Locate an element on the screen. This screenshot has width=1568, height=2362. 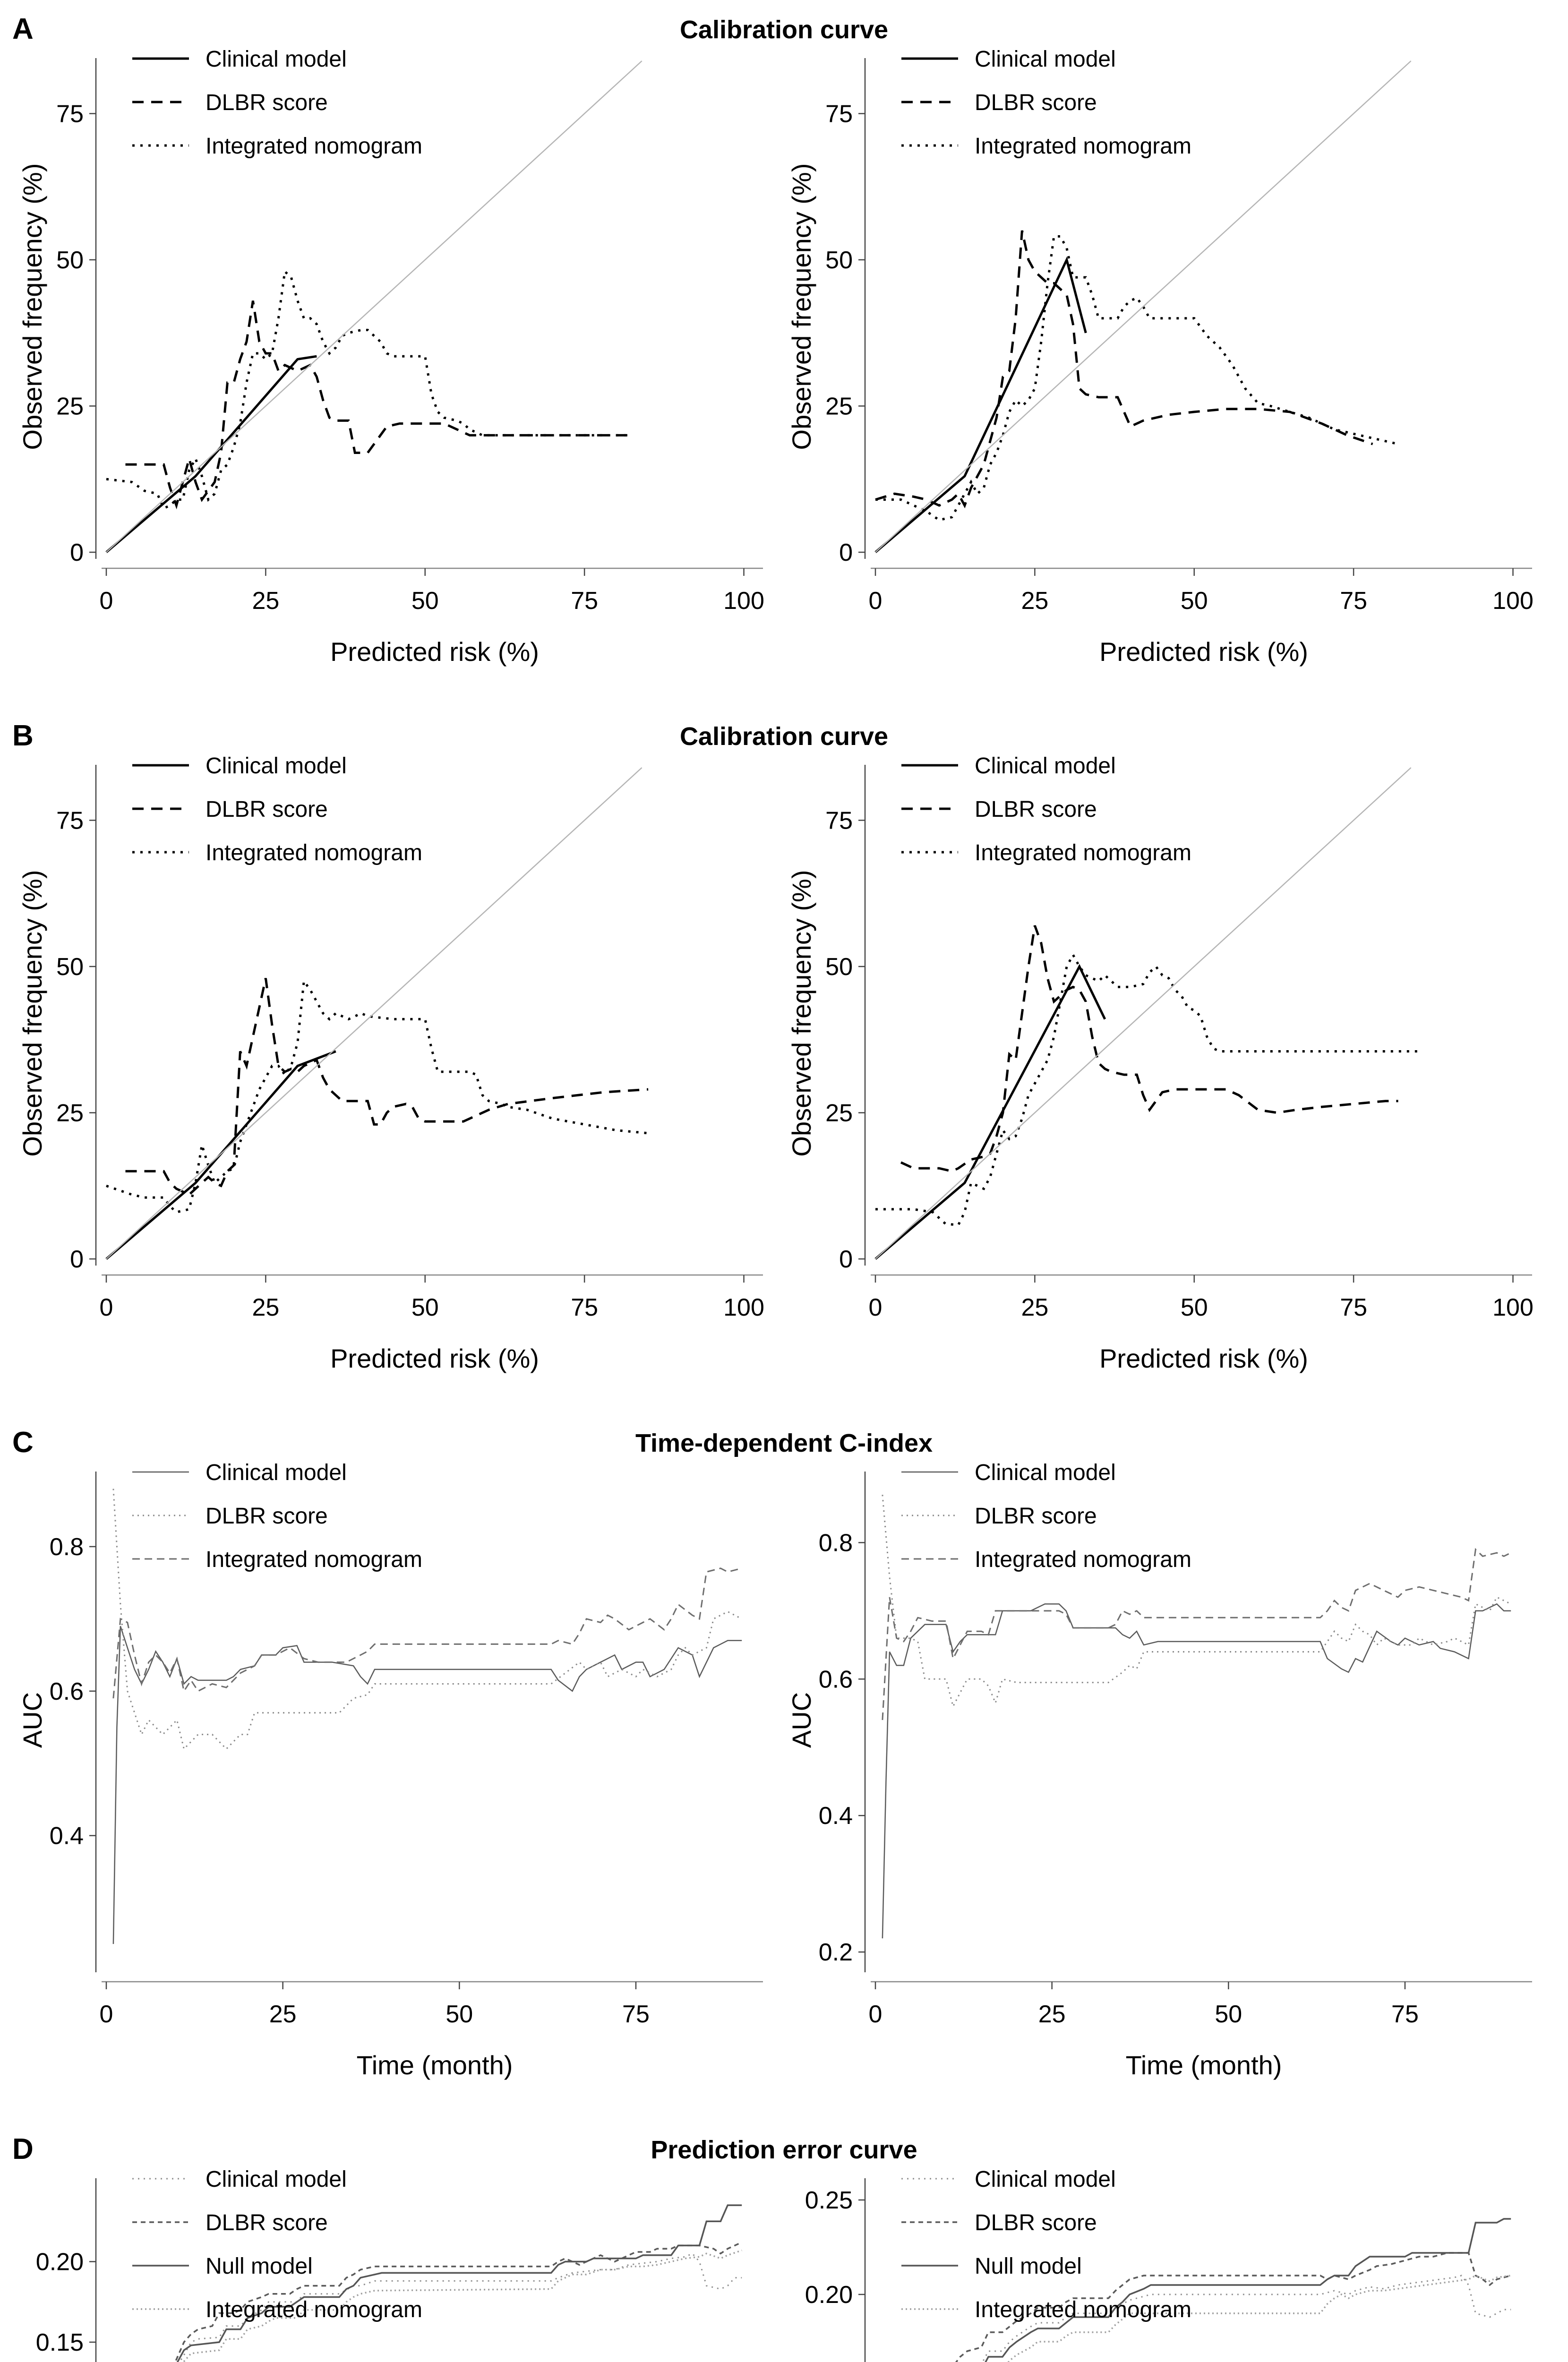
y-axis: 0.4 0.6 0.8 AUC is located at coordinates (57, 1722).